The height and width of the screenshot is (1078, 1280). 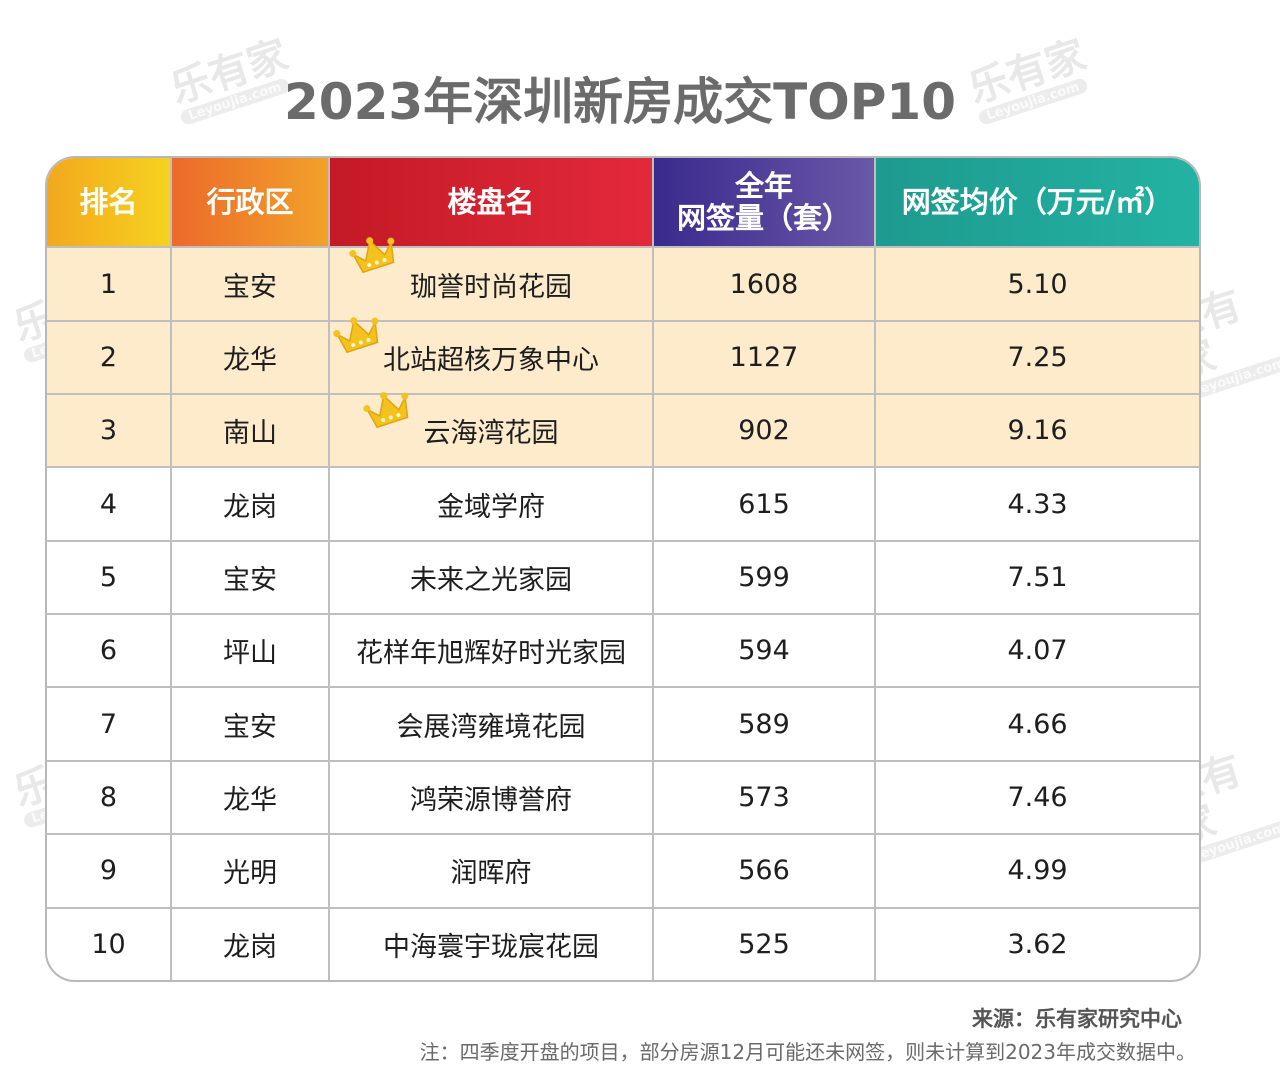 I want to click on project-cell: 中海寰宇珑宸花园, so click(x=491, y=943).